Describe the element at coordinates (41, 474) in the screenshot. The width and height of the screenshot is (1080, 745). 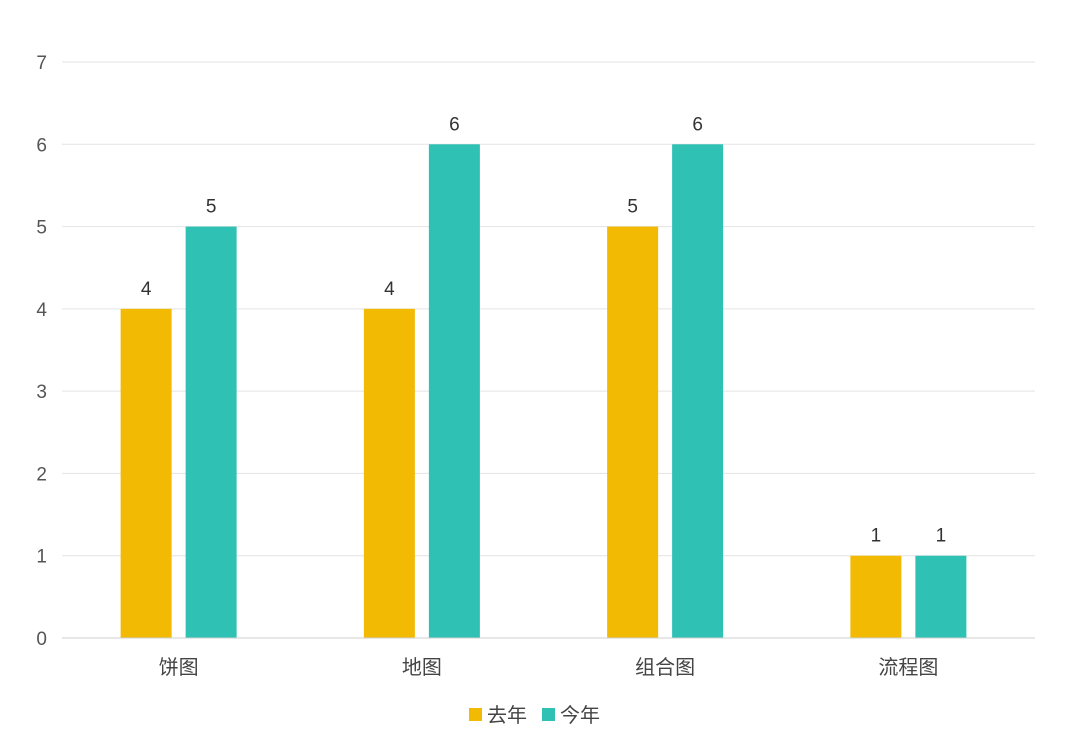
I see `y-tick-label: 2` at that location.